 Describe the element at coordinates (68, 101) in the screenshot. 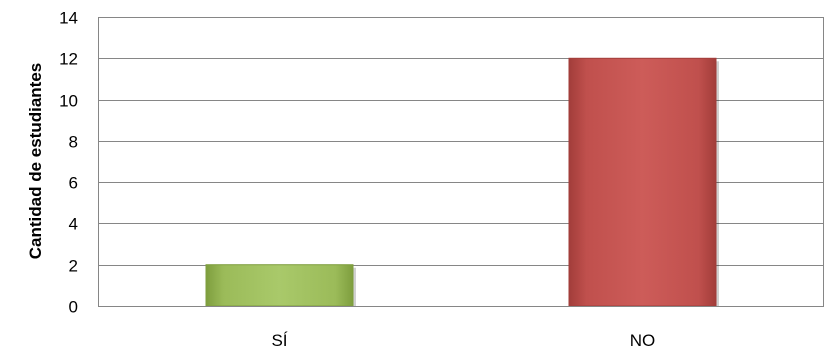

I see `y-tick-label: 10` at that location.